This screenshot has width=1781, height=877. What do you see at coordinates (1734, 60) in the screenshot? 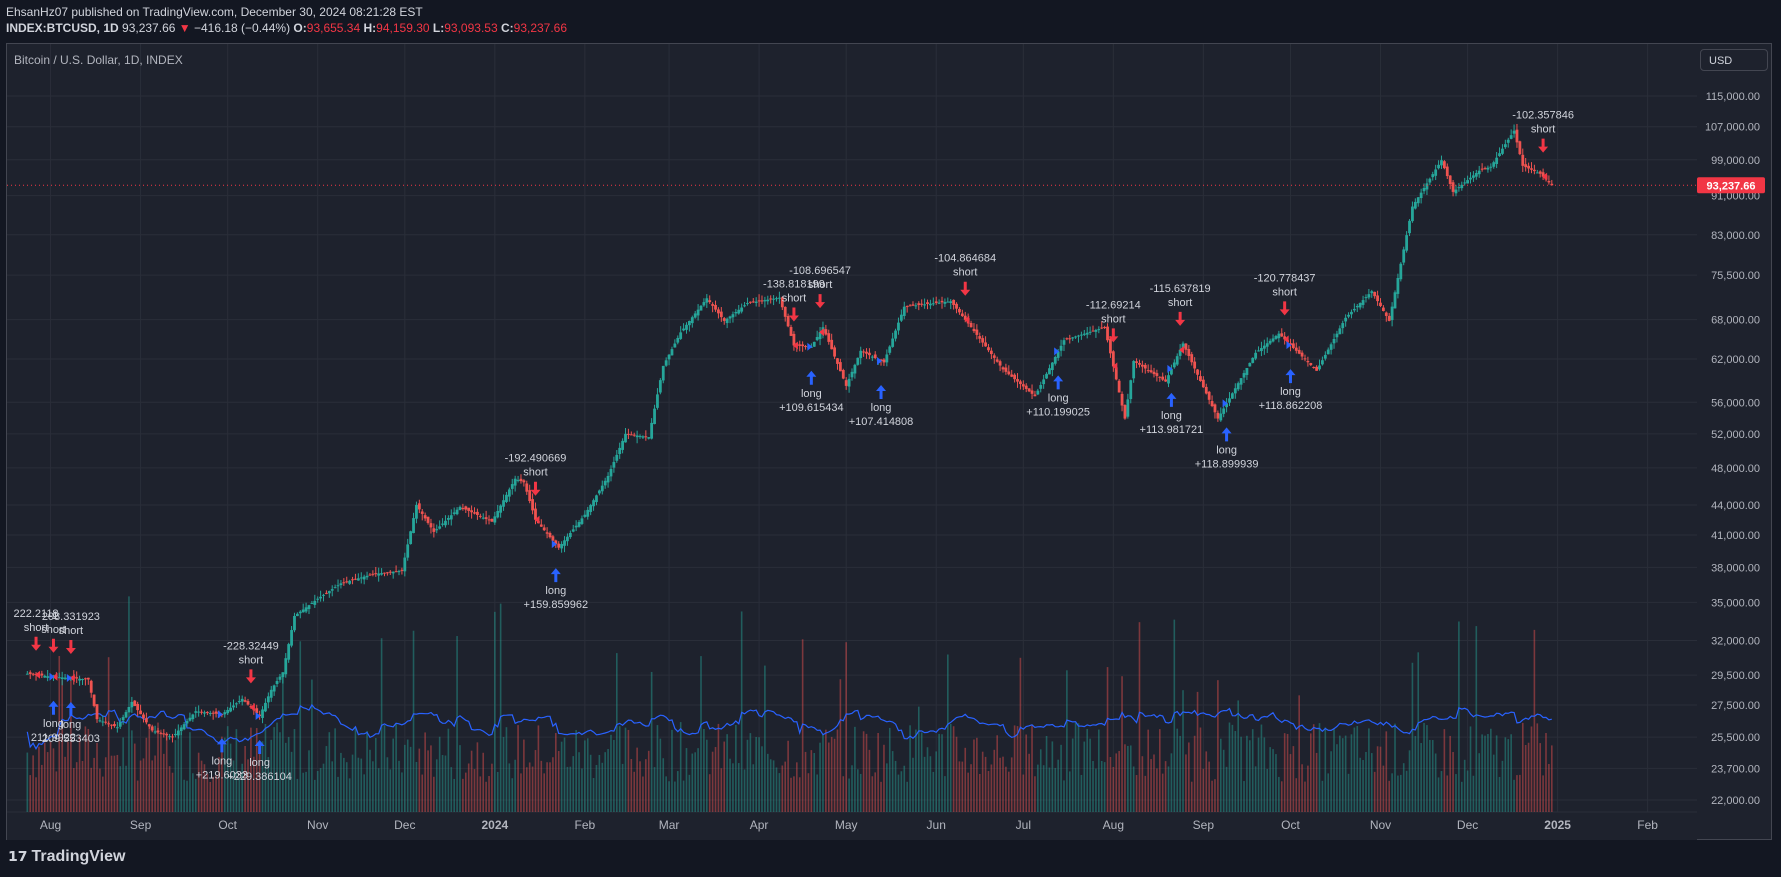
I see `currency-button: USD` at bounding box center [1734, 60].